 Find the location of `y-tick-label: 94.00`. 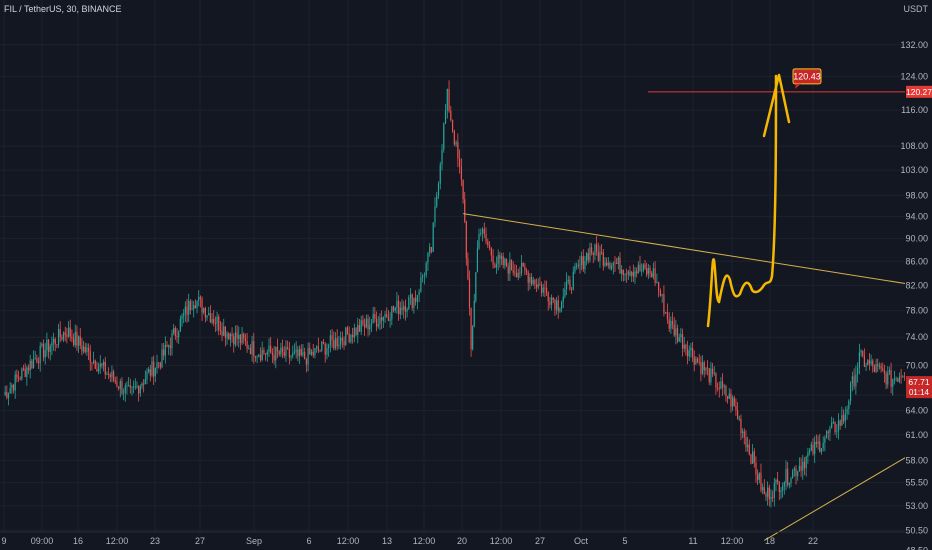

y-tick-label: 94.00 is located at coordinates (916, 216).